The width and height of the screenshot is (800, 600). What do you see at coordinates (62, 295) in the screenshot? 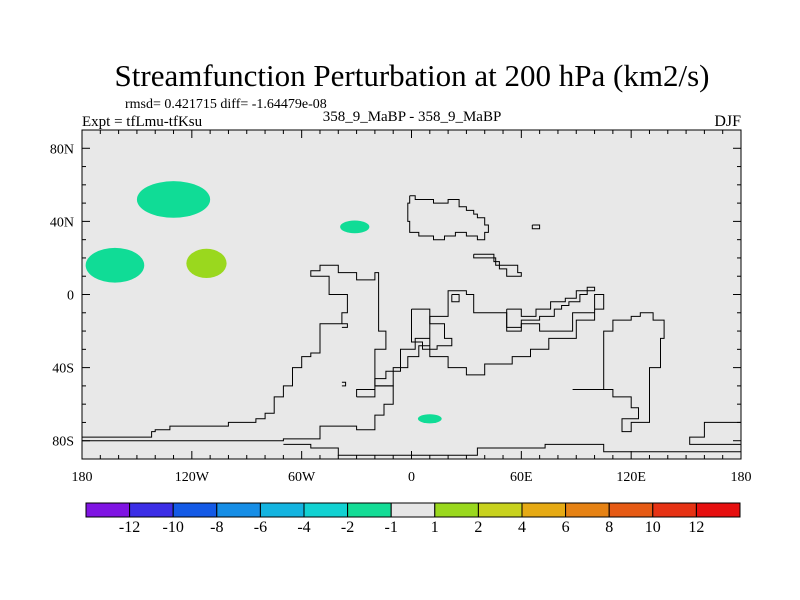
I see `y-tick-labels: 80N 40N 0 40S 80S` at bounding box center [62, 295].